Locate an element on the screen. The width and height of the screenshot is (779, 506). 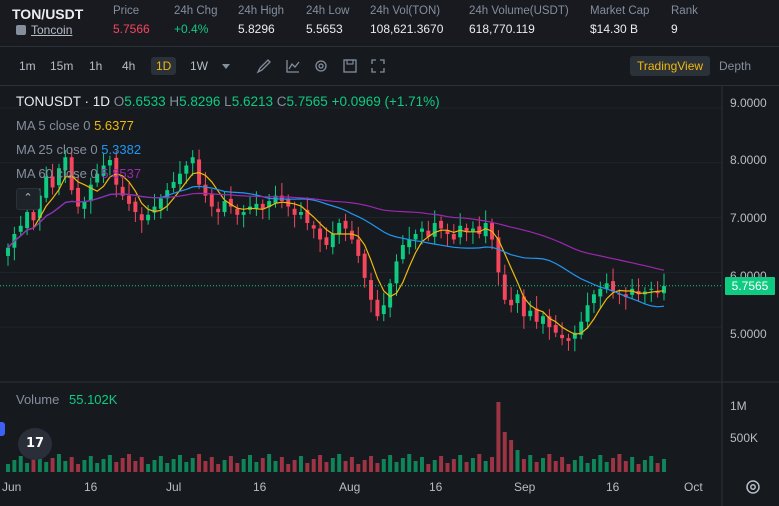
price-axis-label: 9.0000 is located at coordinates (748, 103).